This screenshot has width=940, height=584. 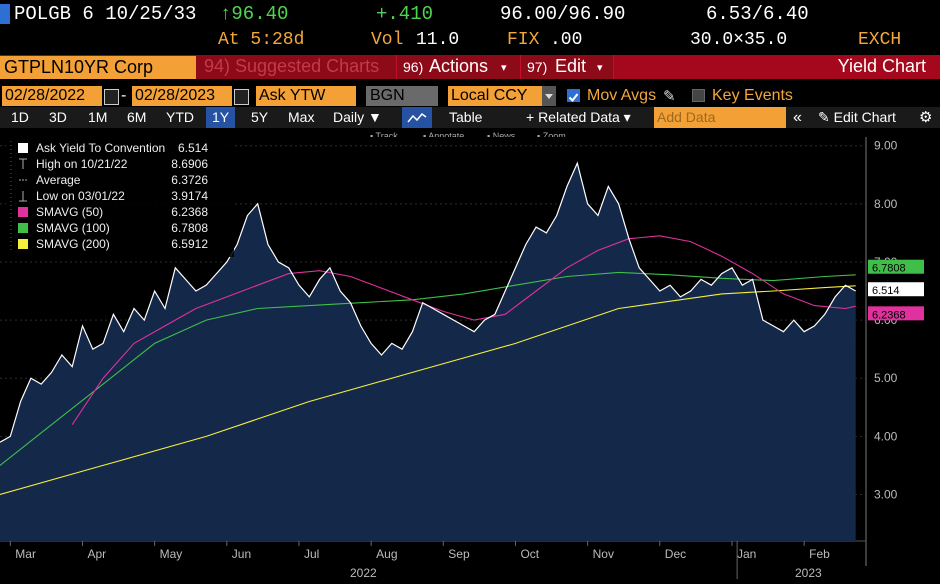 I want to click on net-change: +.410, so click(x=405, y=14).